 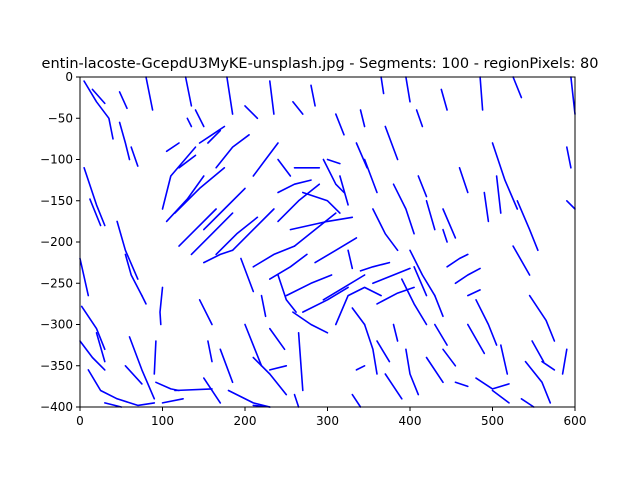 I want to click on y-tick-label: −400, so click(x=56, y=407).